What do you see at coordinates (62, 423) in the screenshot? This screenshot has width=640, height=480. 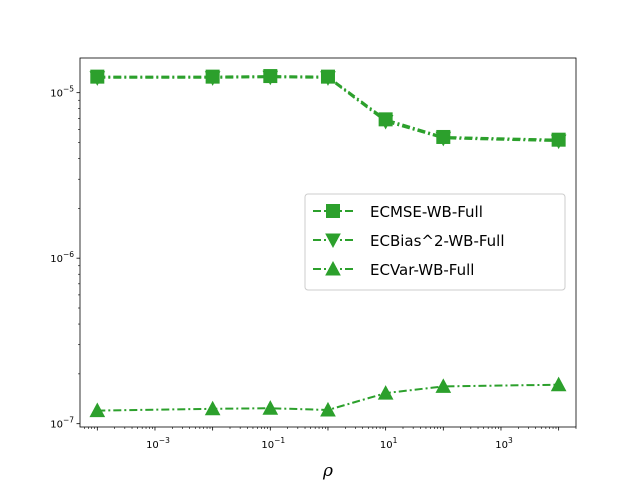 I see `y-tick-label: 10⁻⁷` at bounding box center [62, 423].